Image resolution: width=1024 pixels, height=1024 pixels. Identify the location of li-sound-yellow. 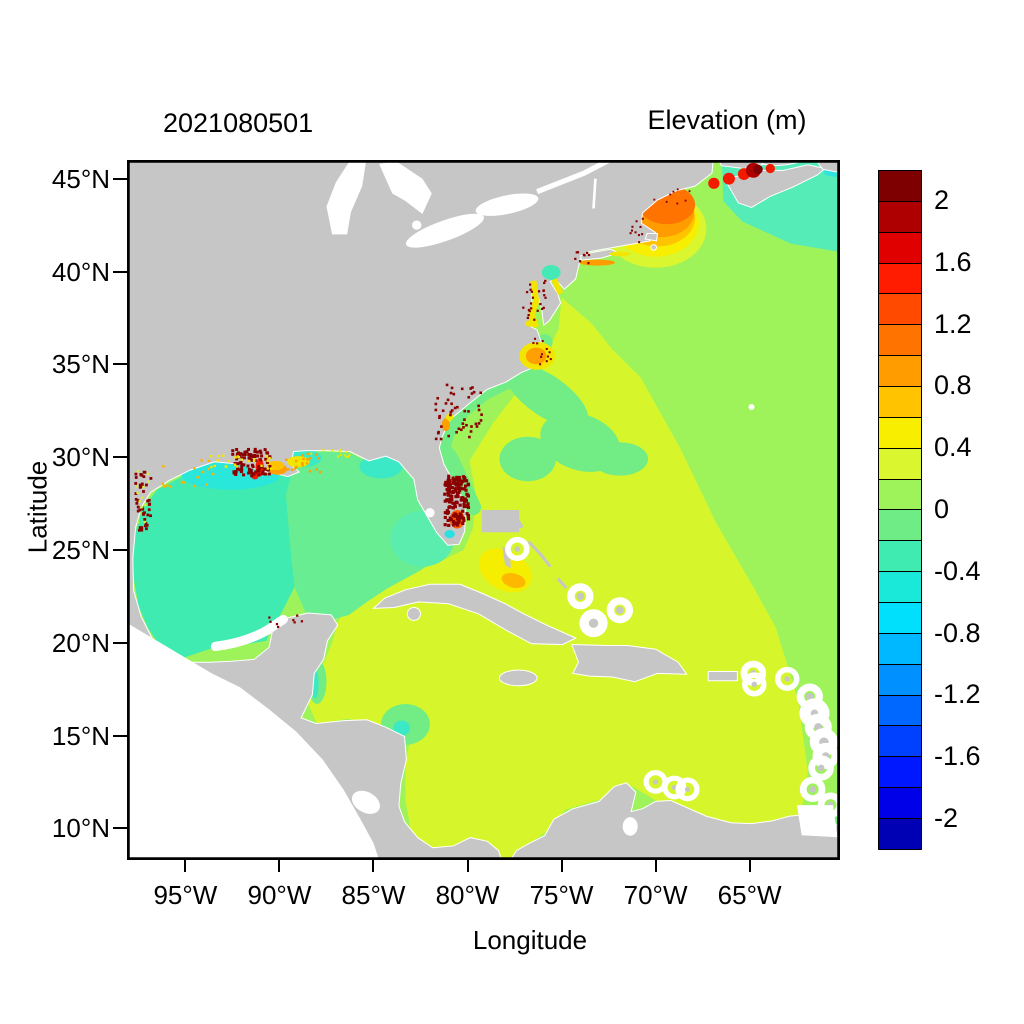
(620, 254).